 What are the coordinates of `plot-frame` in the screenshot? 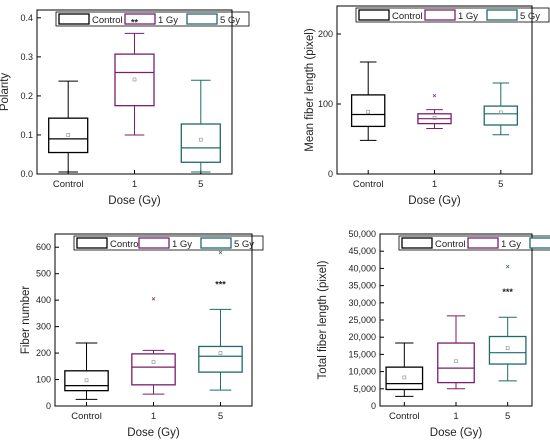 It's located at (434, 90).